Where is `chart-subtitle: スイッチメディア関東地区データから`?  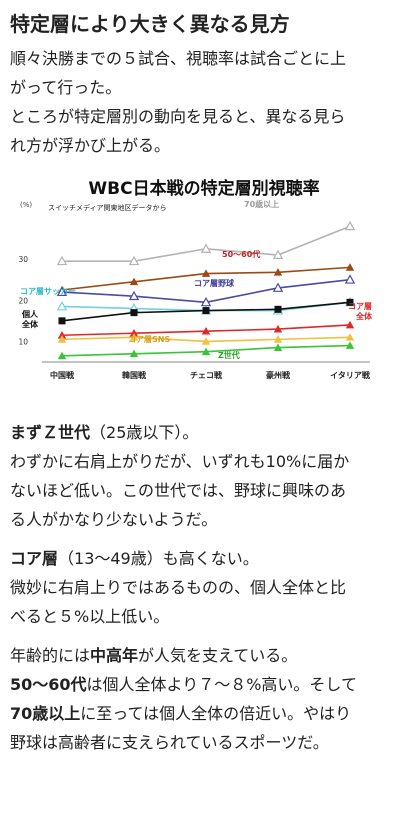
chart-subtitle: スイッチメディア関東地区データから is located at coordinates (107, 207).